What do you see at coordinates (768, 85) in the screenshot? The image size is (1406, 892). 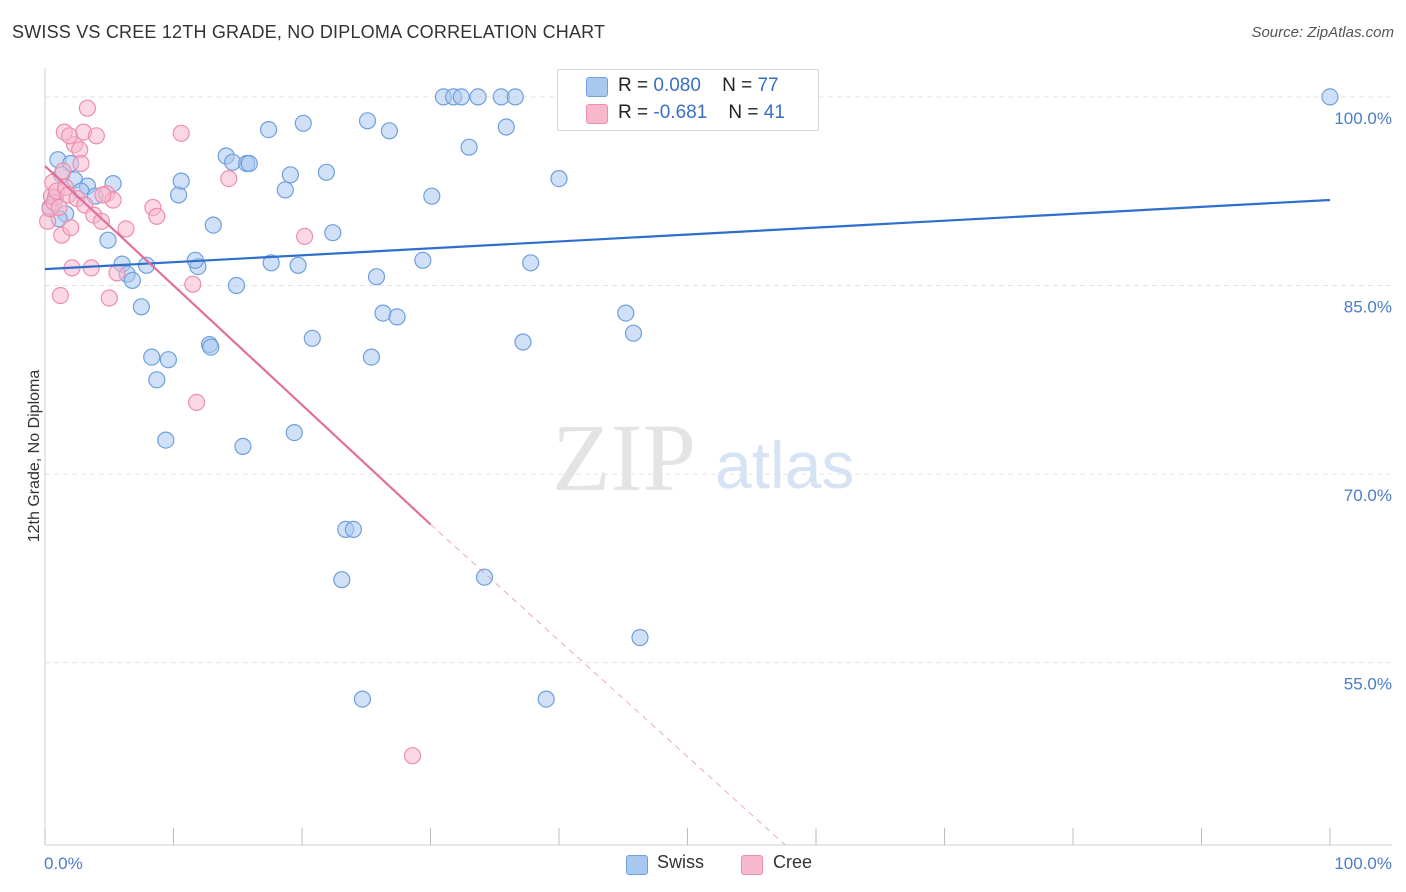 I see `legend-swiss-n-value: 77` at bounding box center [768, 85].